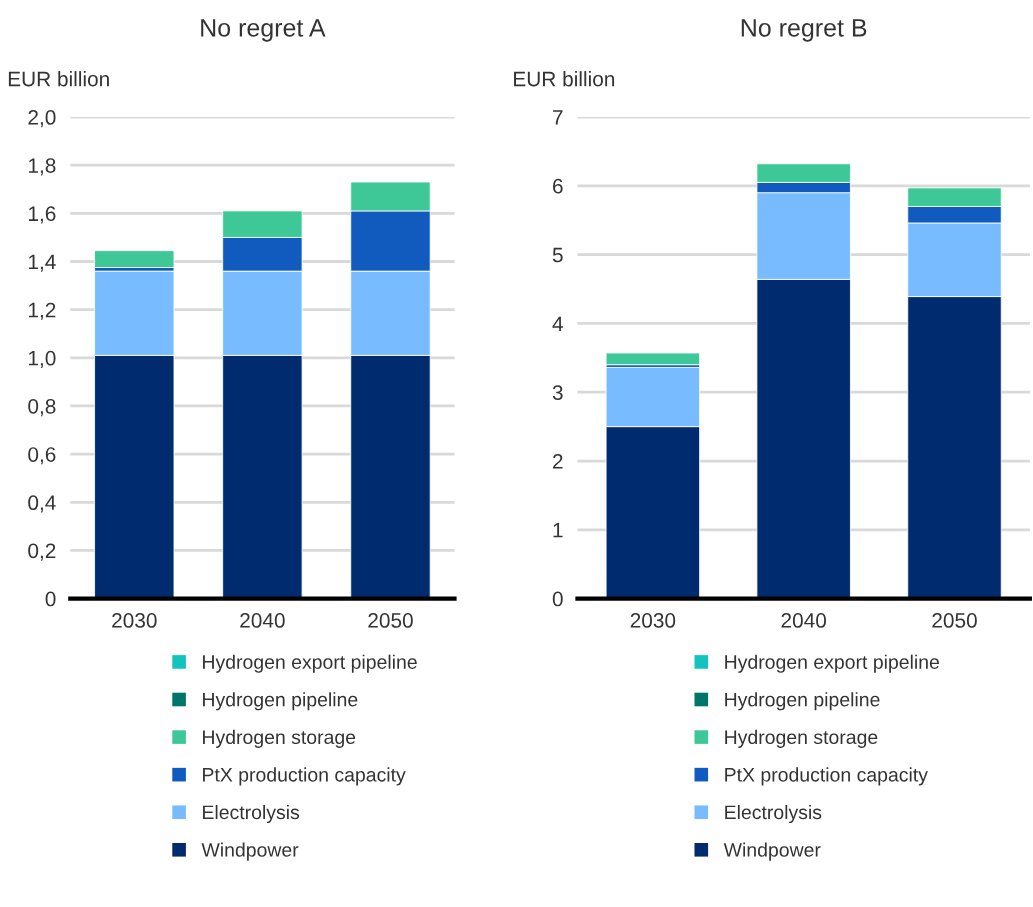 This screenshot has height=907, width=1033. I want to click on y-tick-label: 1,0, so click(42, 359).